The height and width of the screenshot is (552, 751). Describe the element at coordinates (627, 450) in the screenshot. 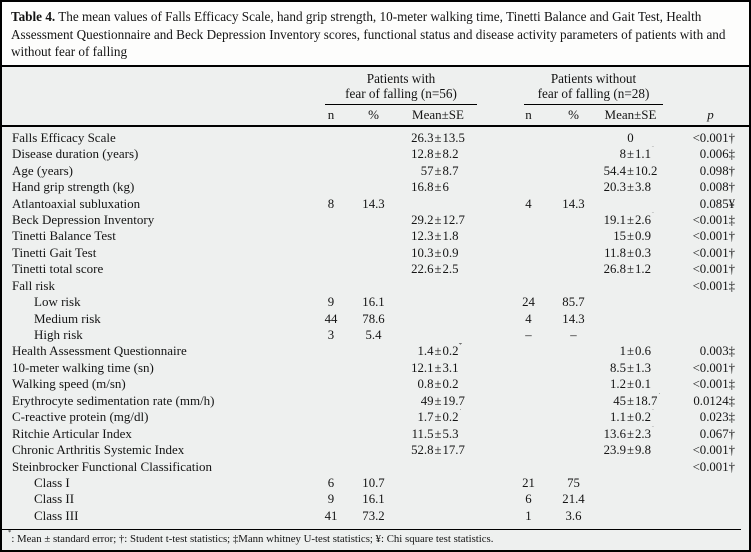

I see `g2-mean-value: 23.9 ±9.8` at that location.